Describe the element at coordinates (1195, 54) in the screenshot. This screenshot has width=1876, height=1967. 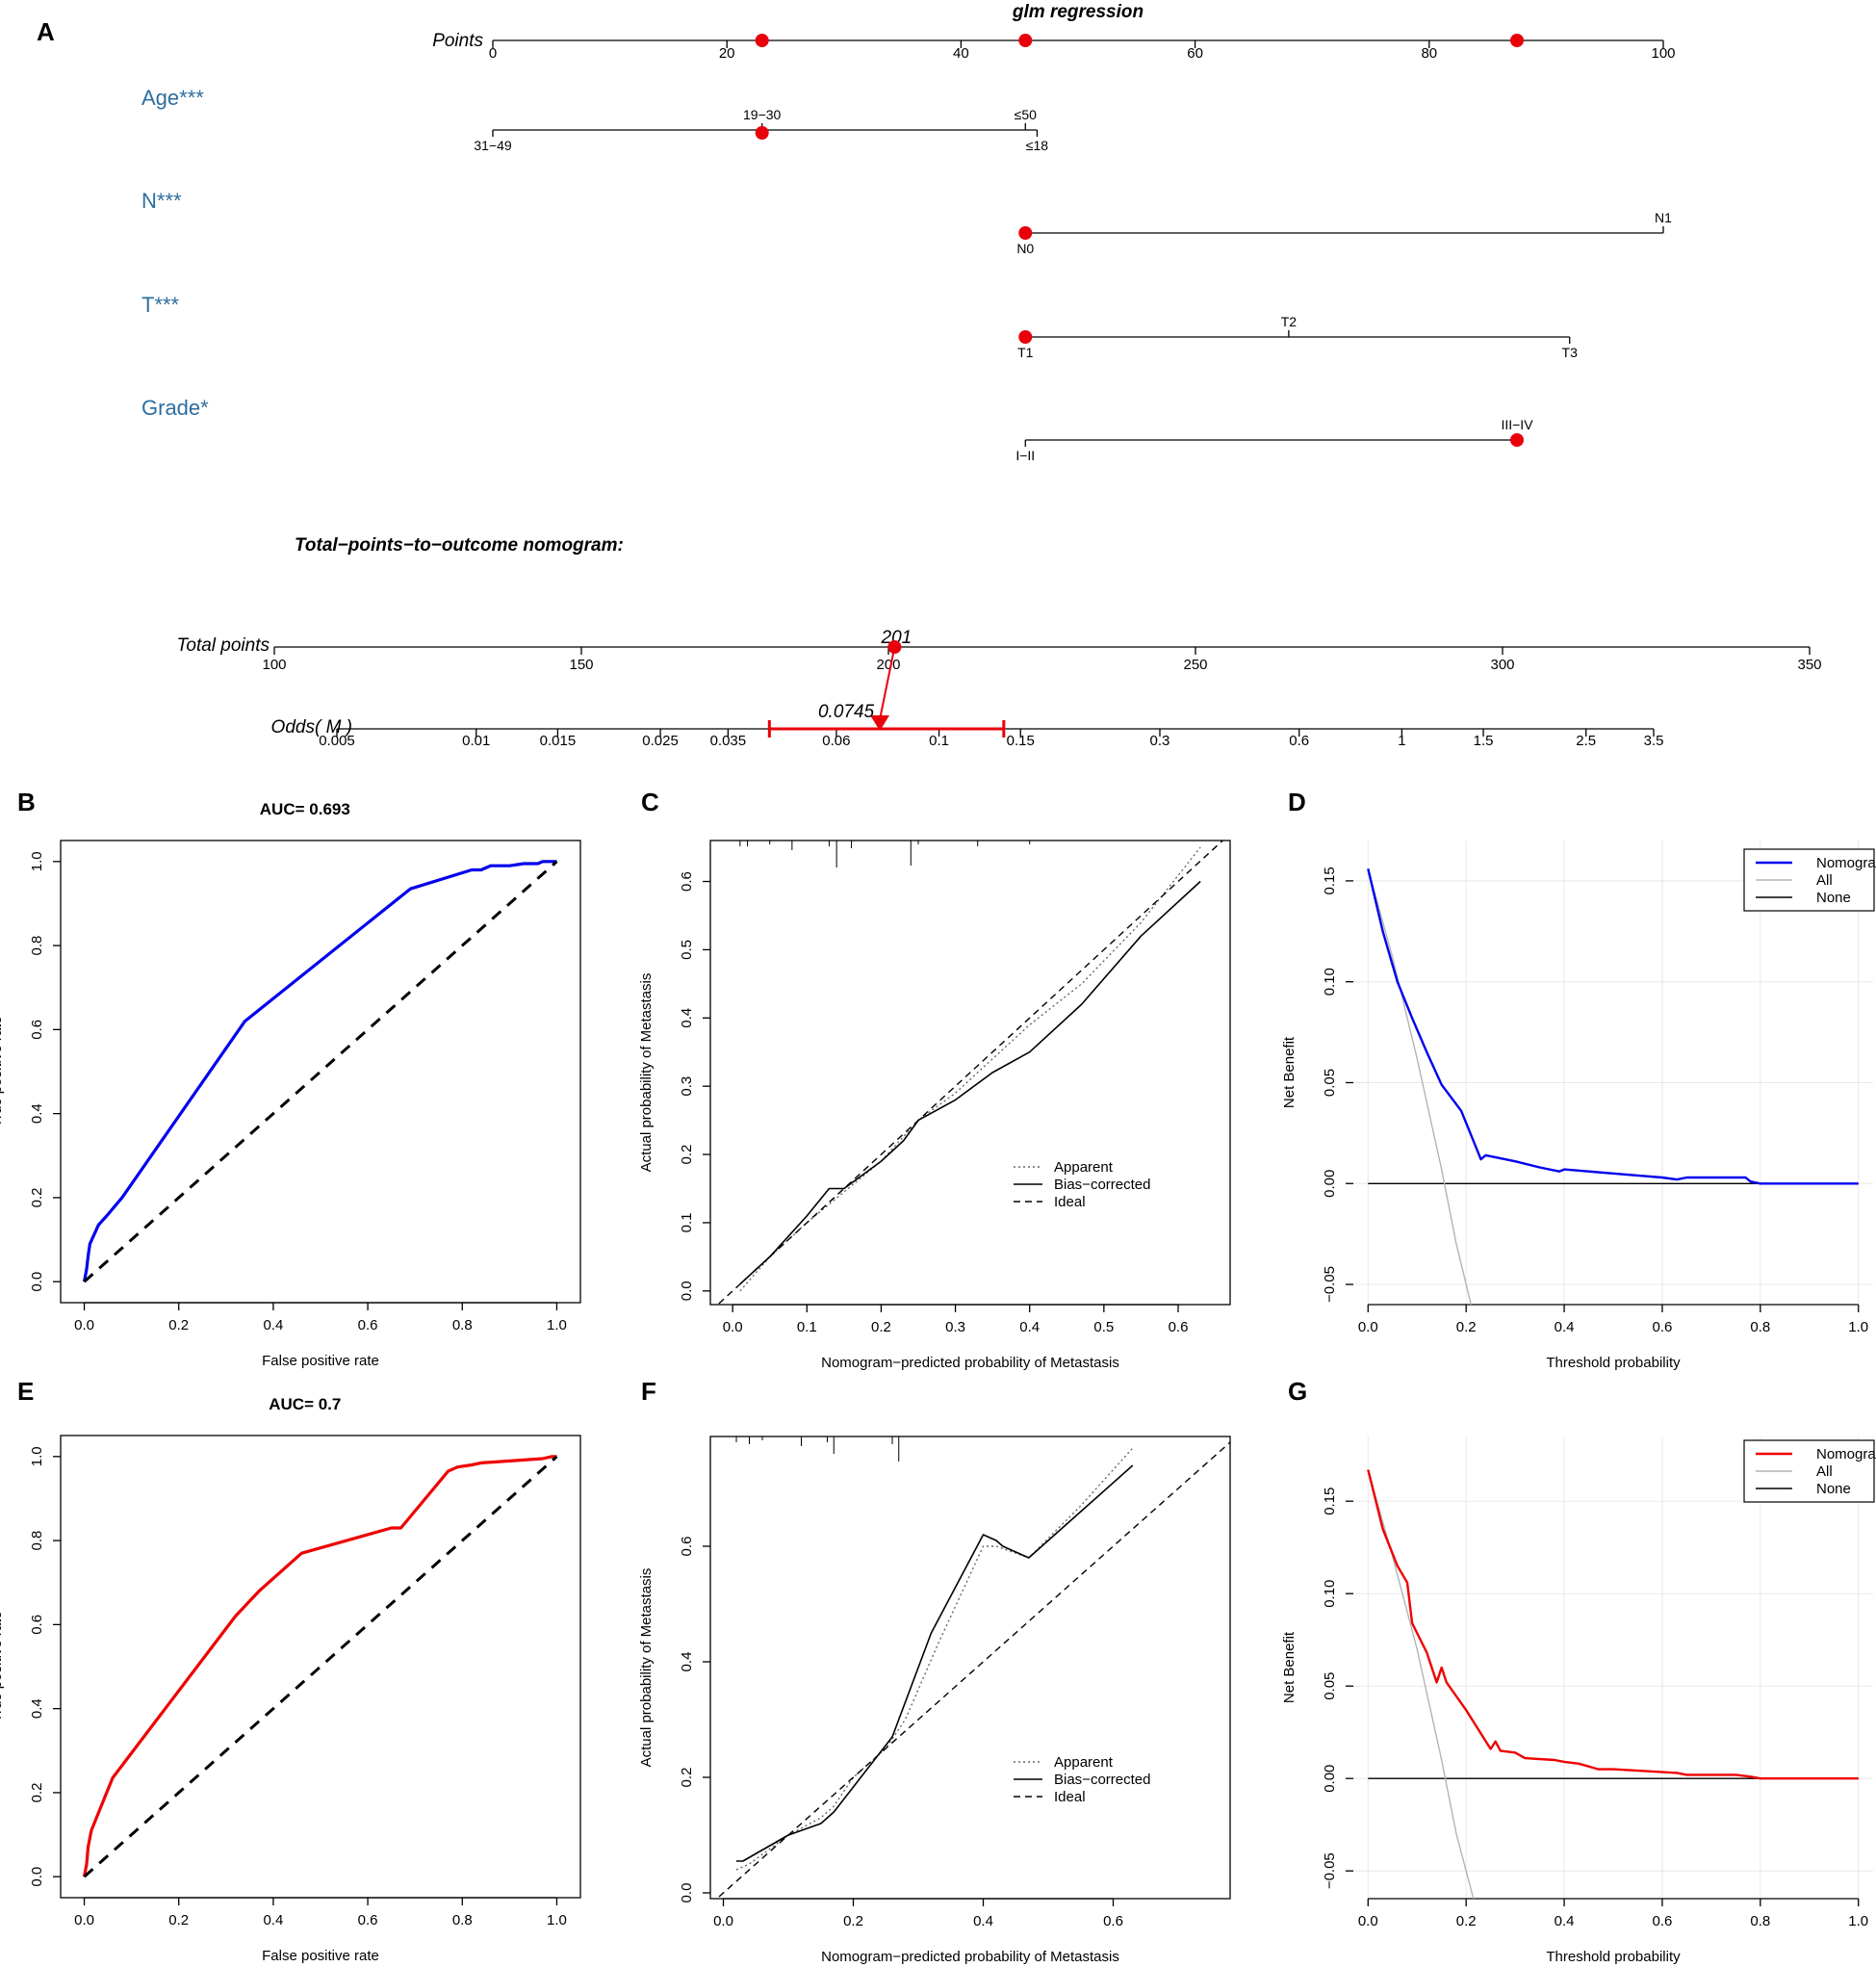
I see `points-axis-tick-label: 60` at that location.